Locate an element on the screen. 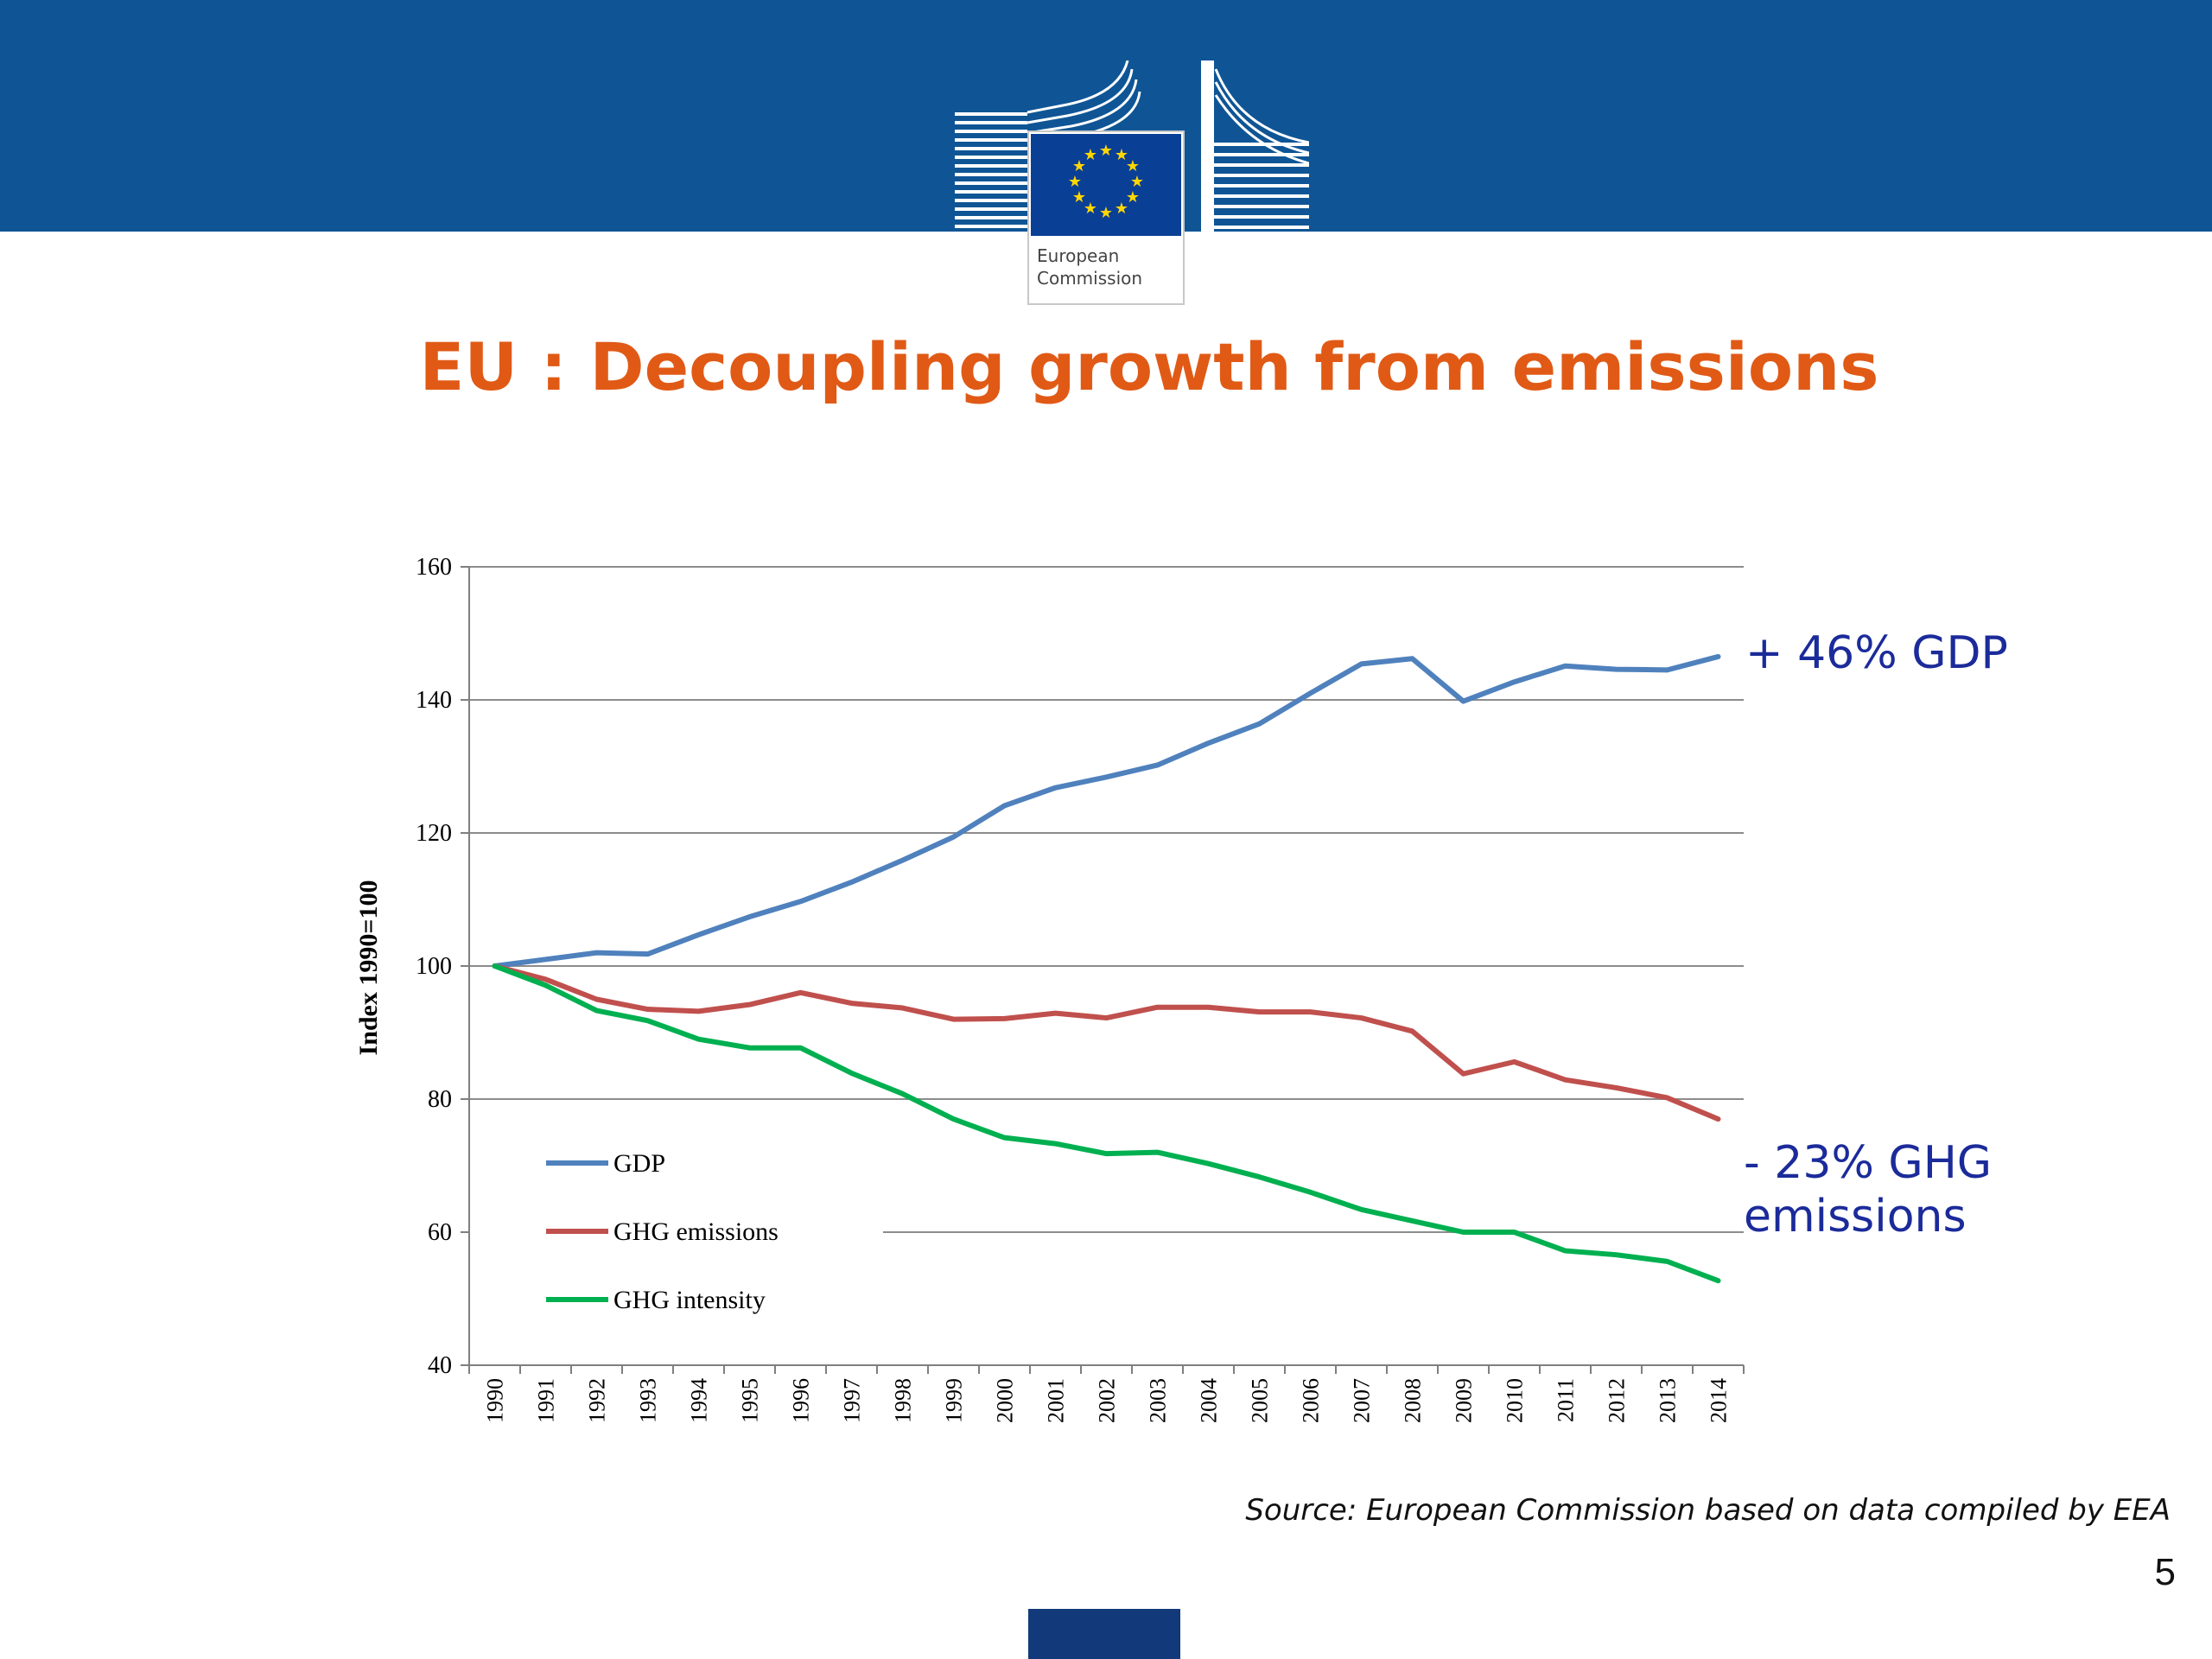 The image size is (2212, 1659). y-tick-label: 100 is located at coordinates (434, 967).